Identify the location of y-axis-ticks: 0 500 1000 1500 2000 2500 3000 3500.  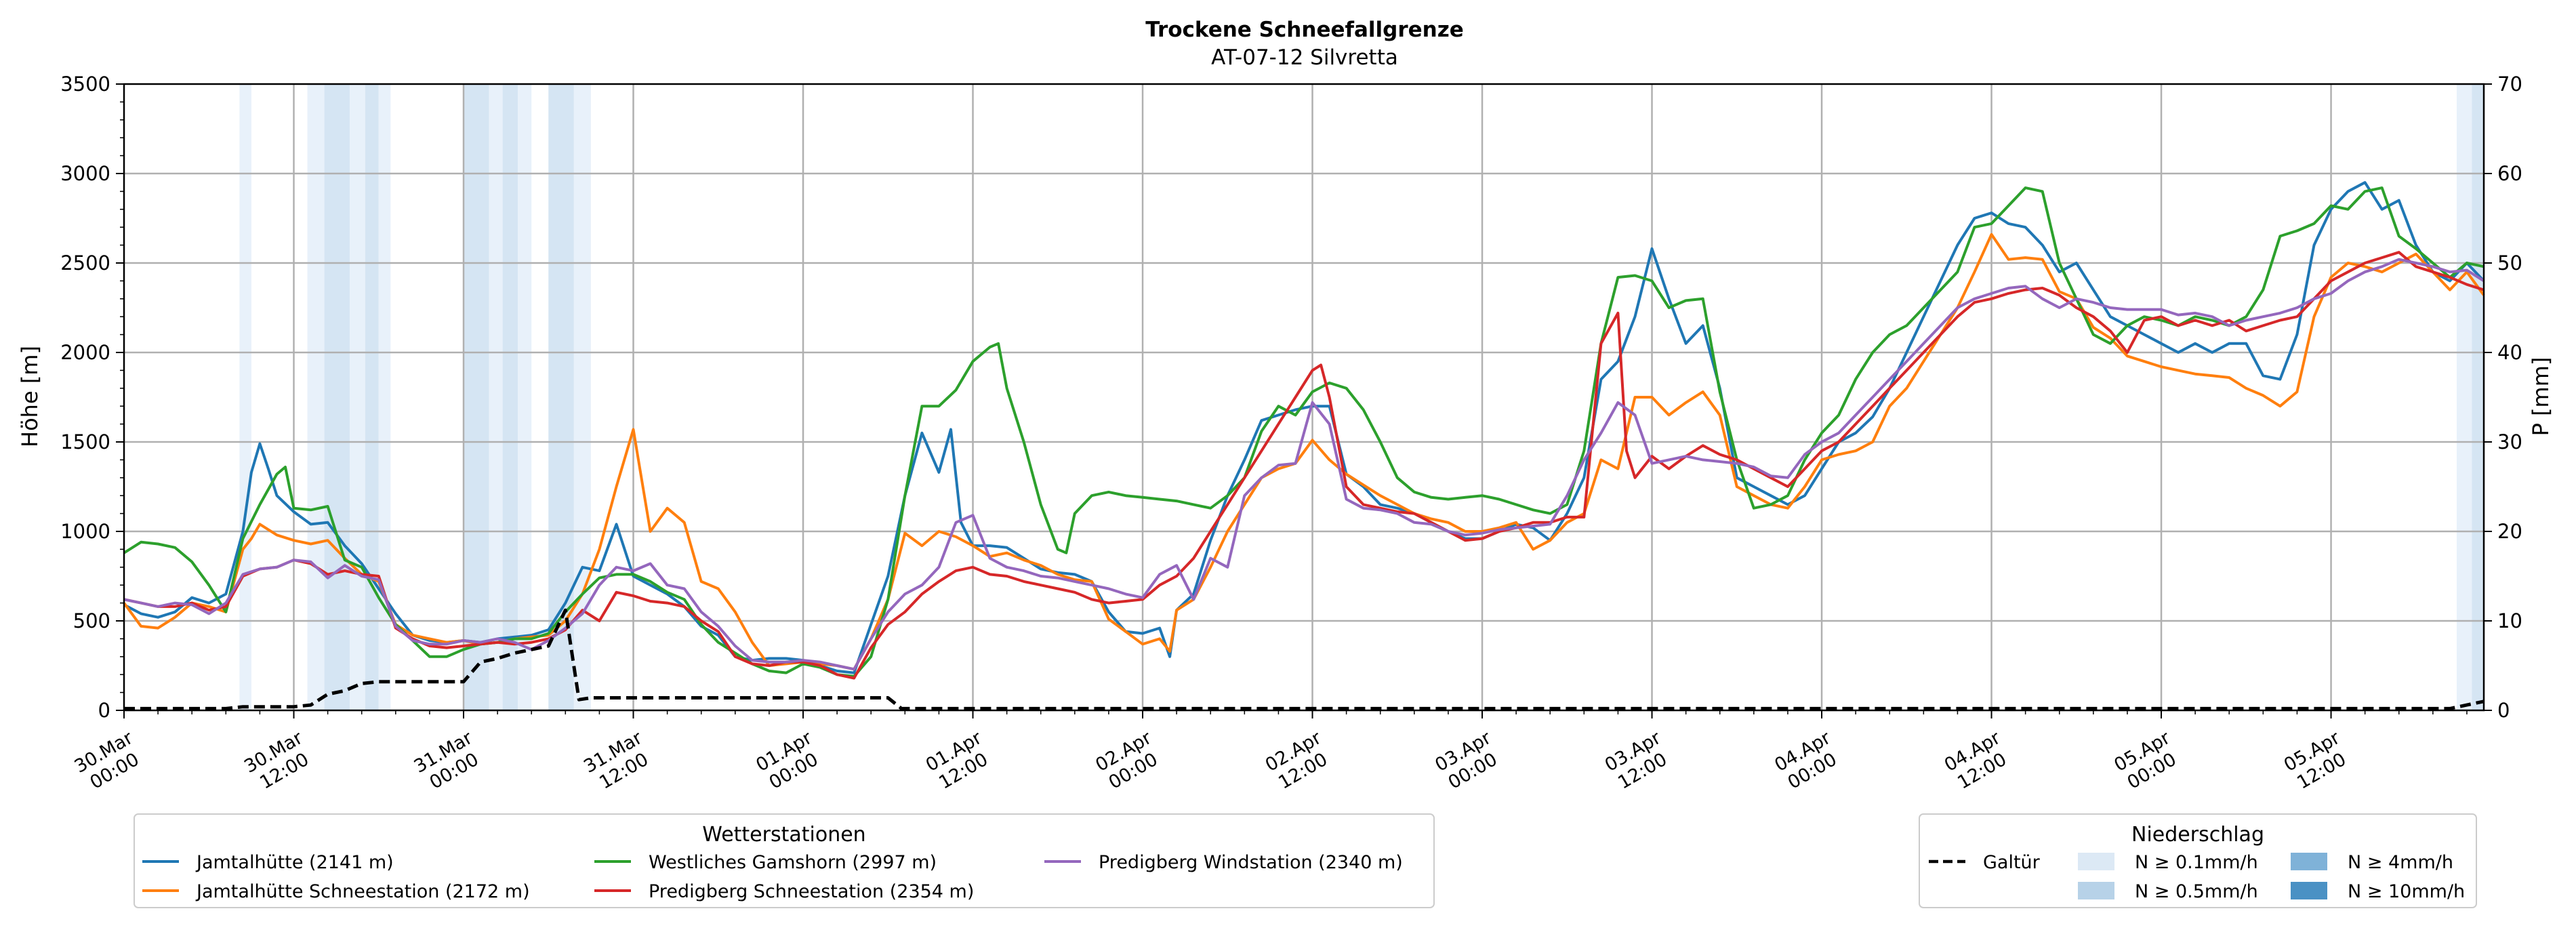
(92, 397).